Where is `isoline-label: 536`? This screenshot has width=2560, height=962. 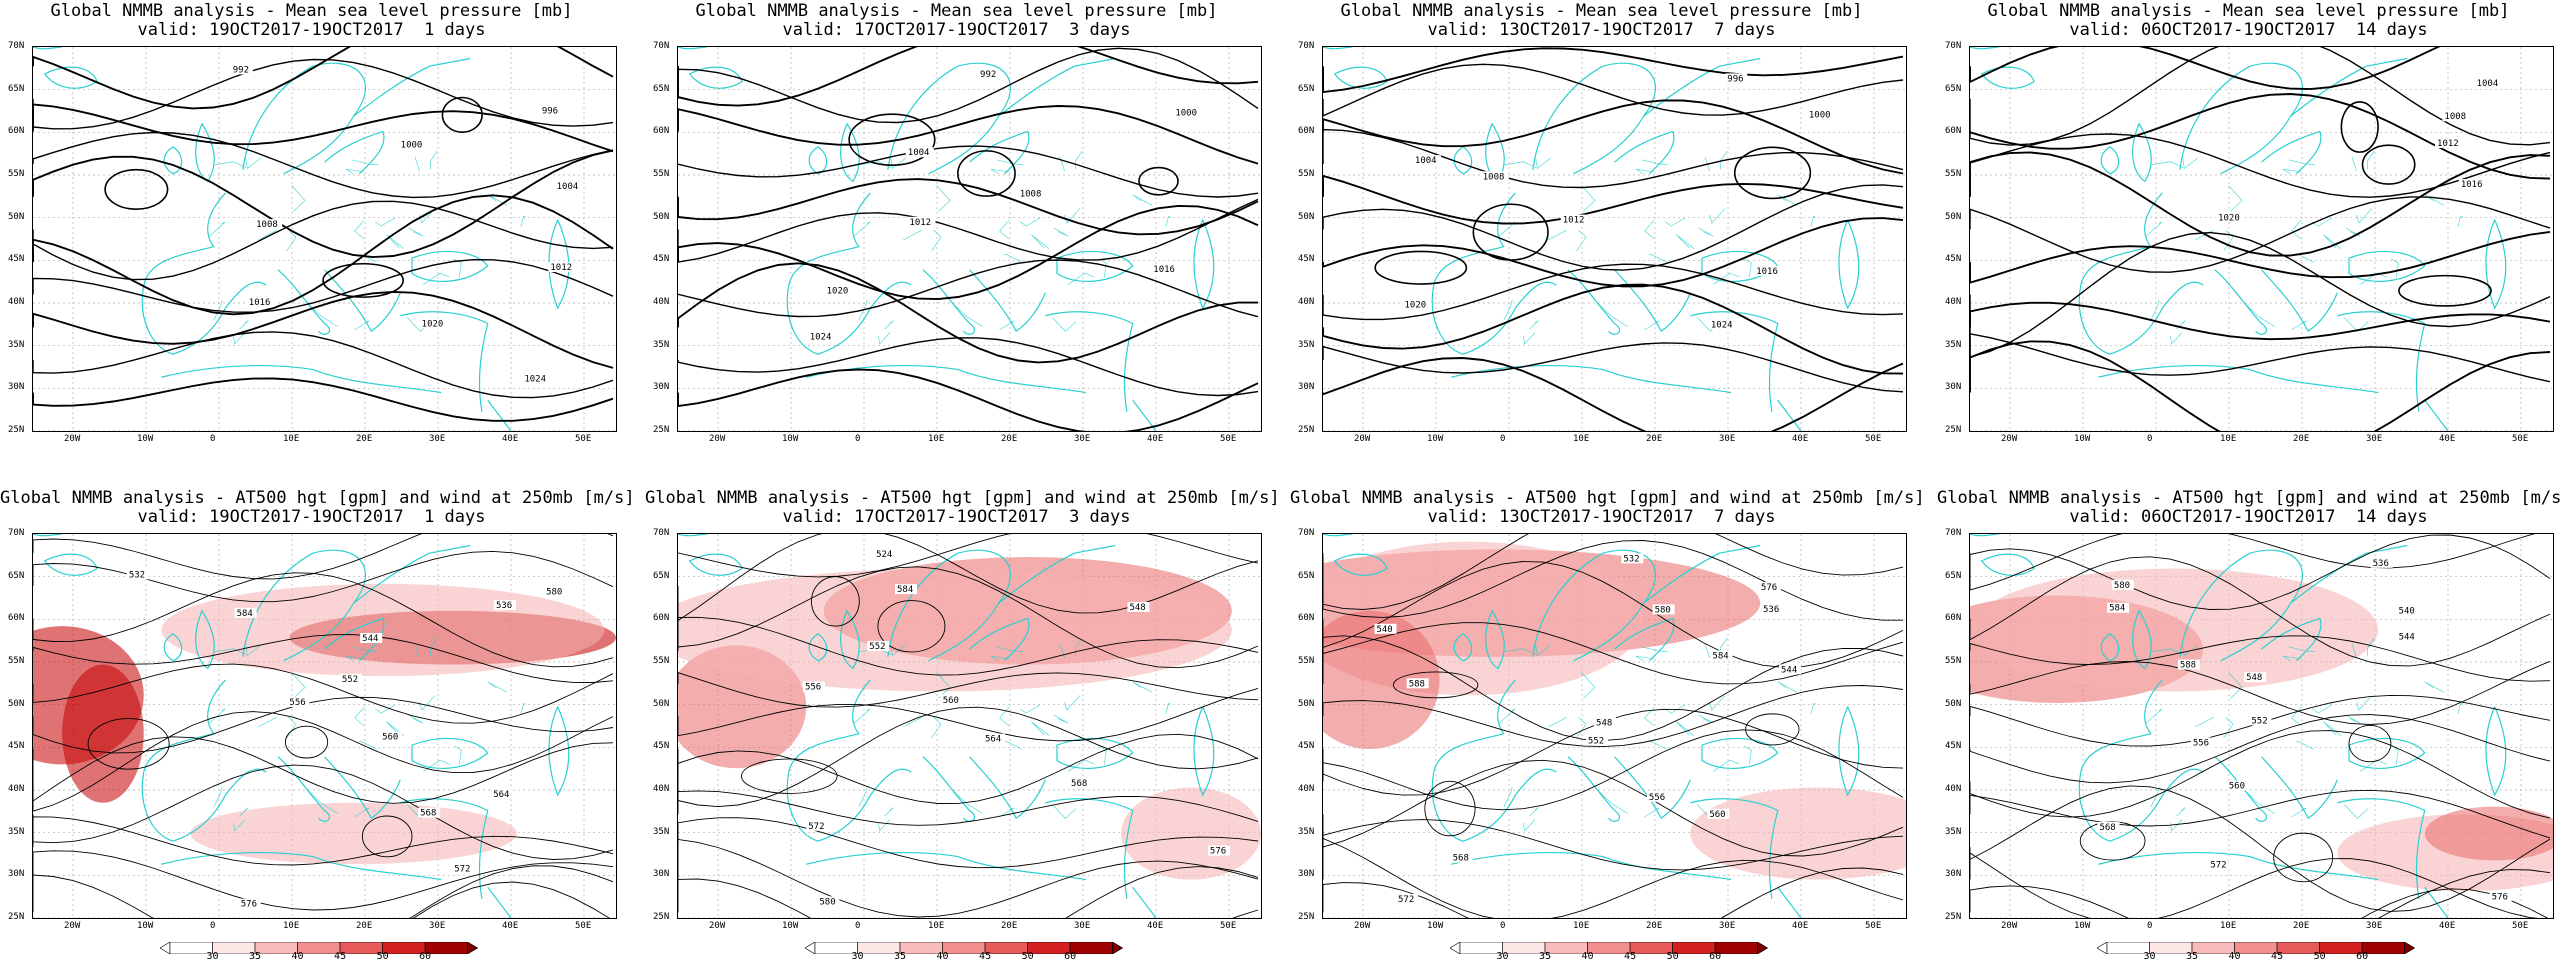
isoline-label: 536 is located at coordinates (504, 606).